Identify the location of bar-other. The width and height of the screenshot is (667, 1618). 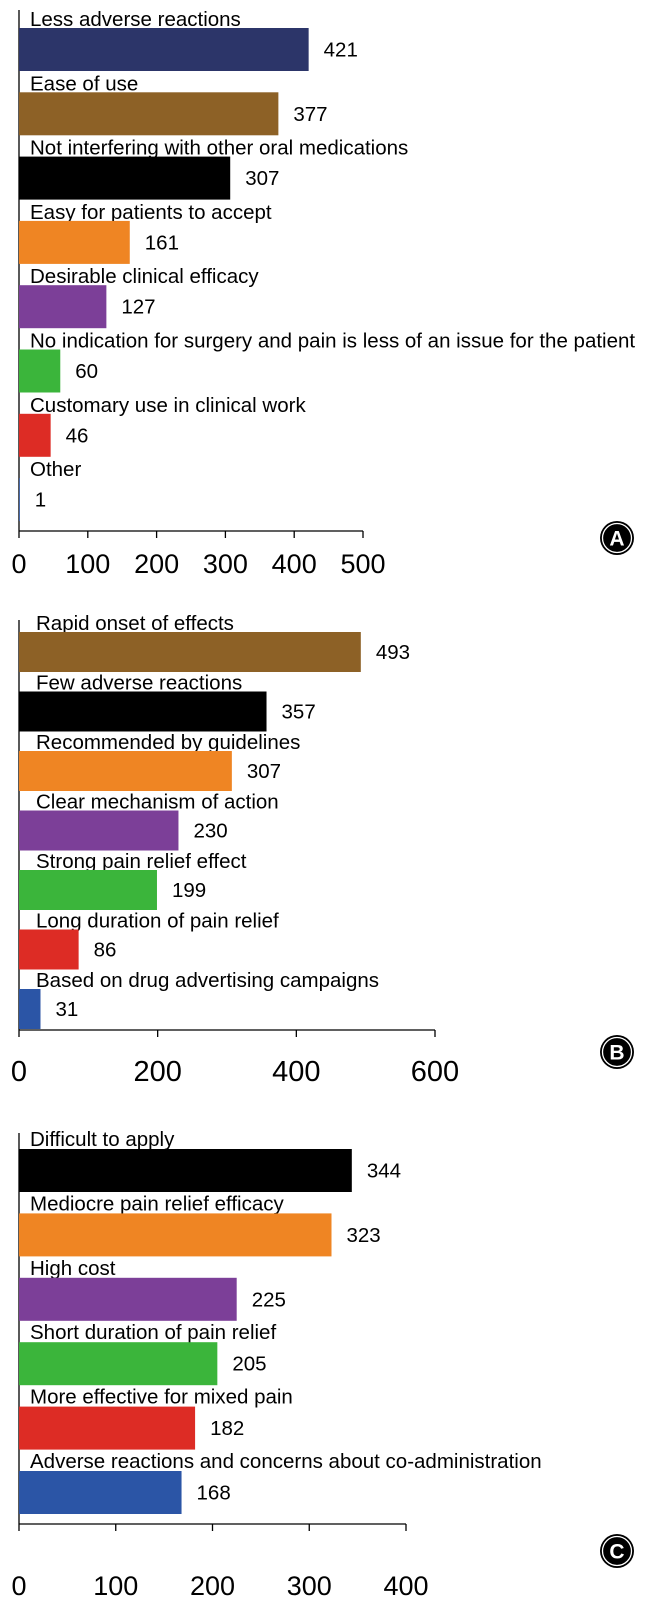
(19, 500).